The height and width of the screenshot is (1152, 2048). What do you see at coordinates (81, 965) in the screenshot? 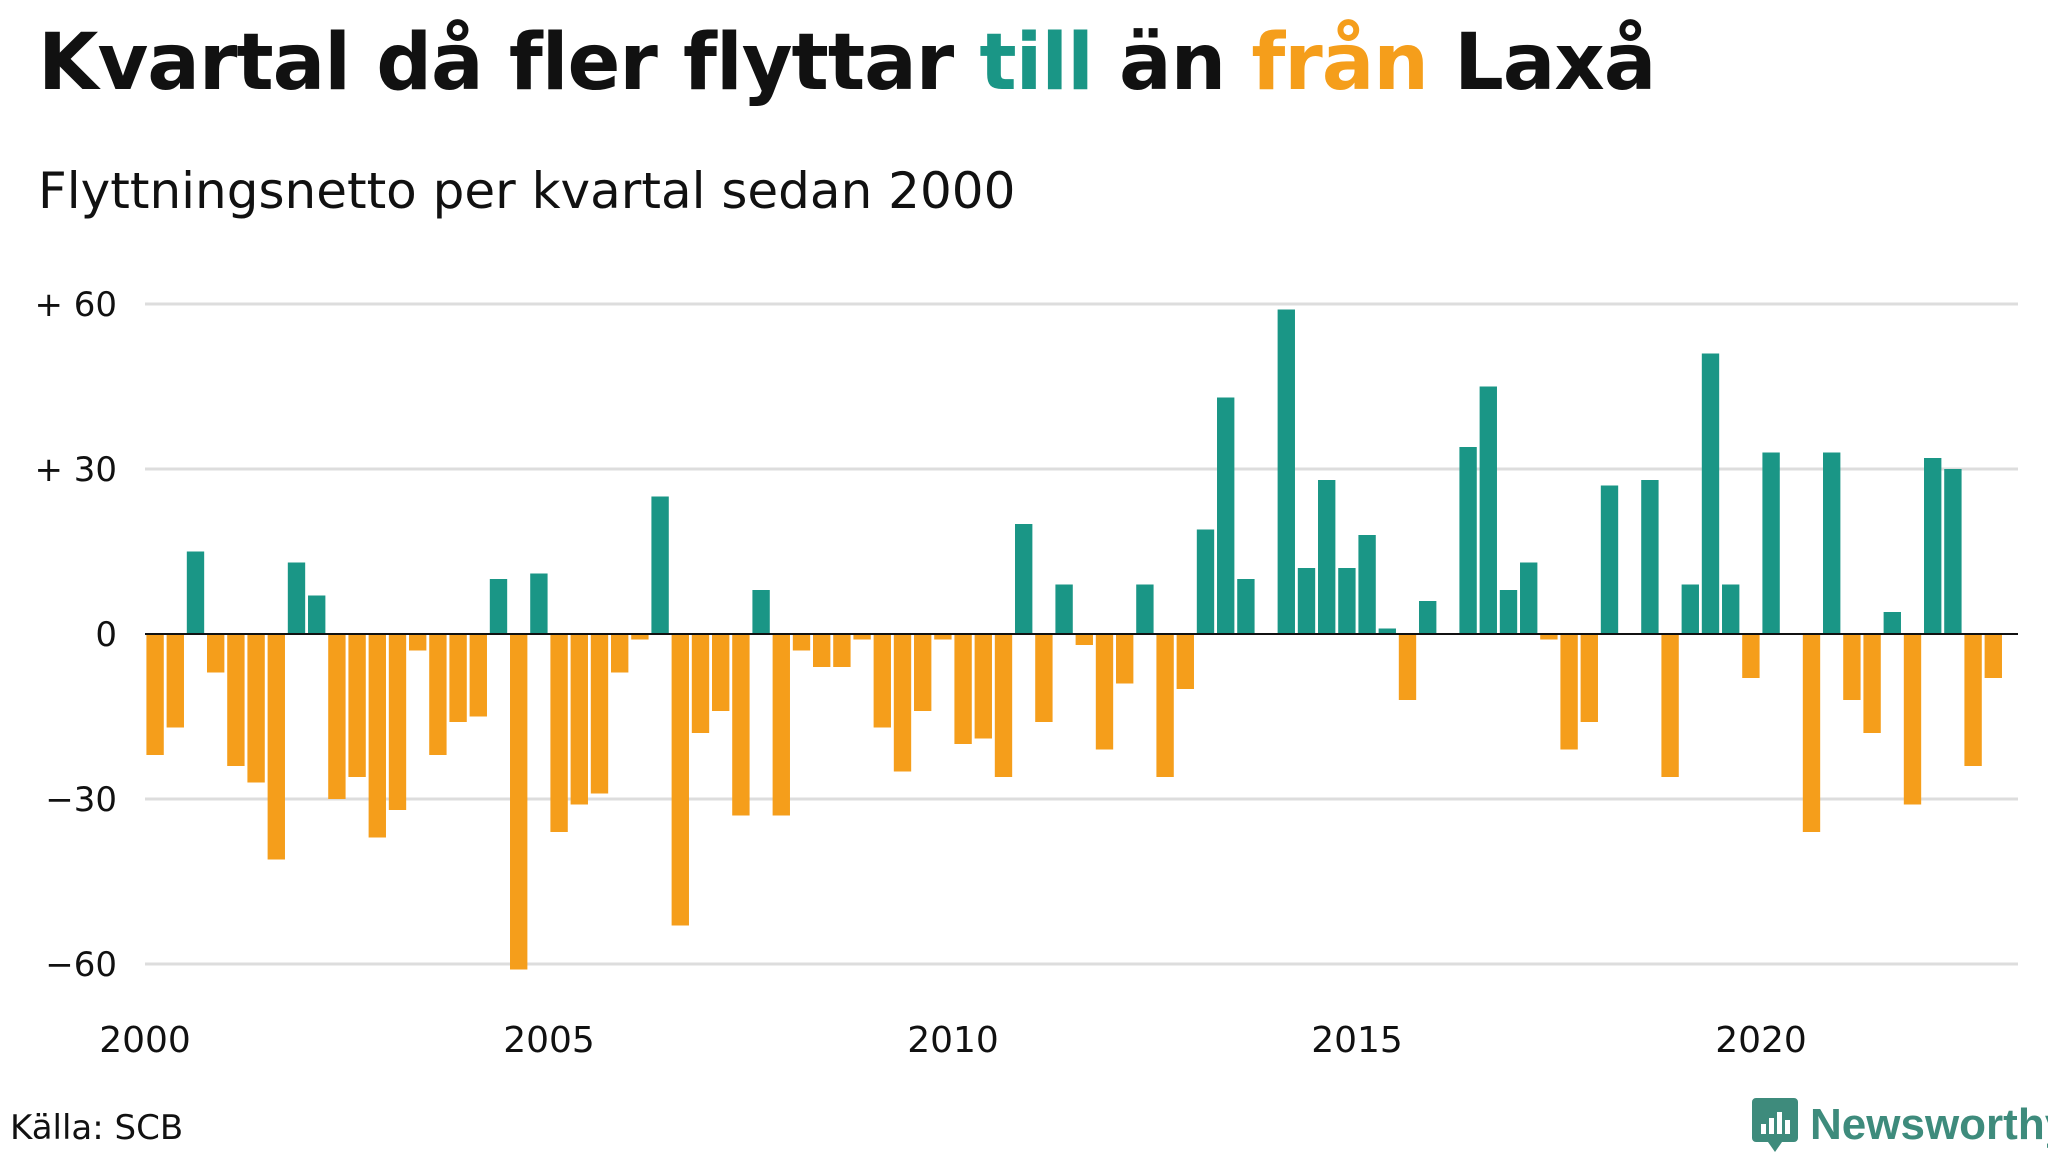
I see `y-tick-label: −60` at bounding box center [81, 965].